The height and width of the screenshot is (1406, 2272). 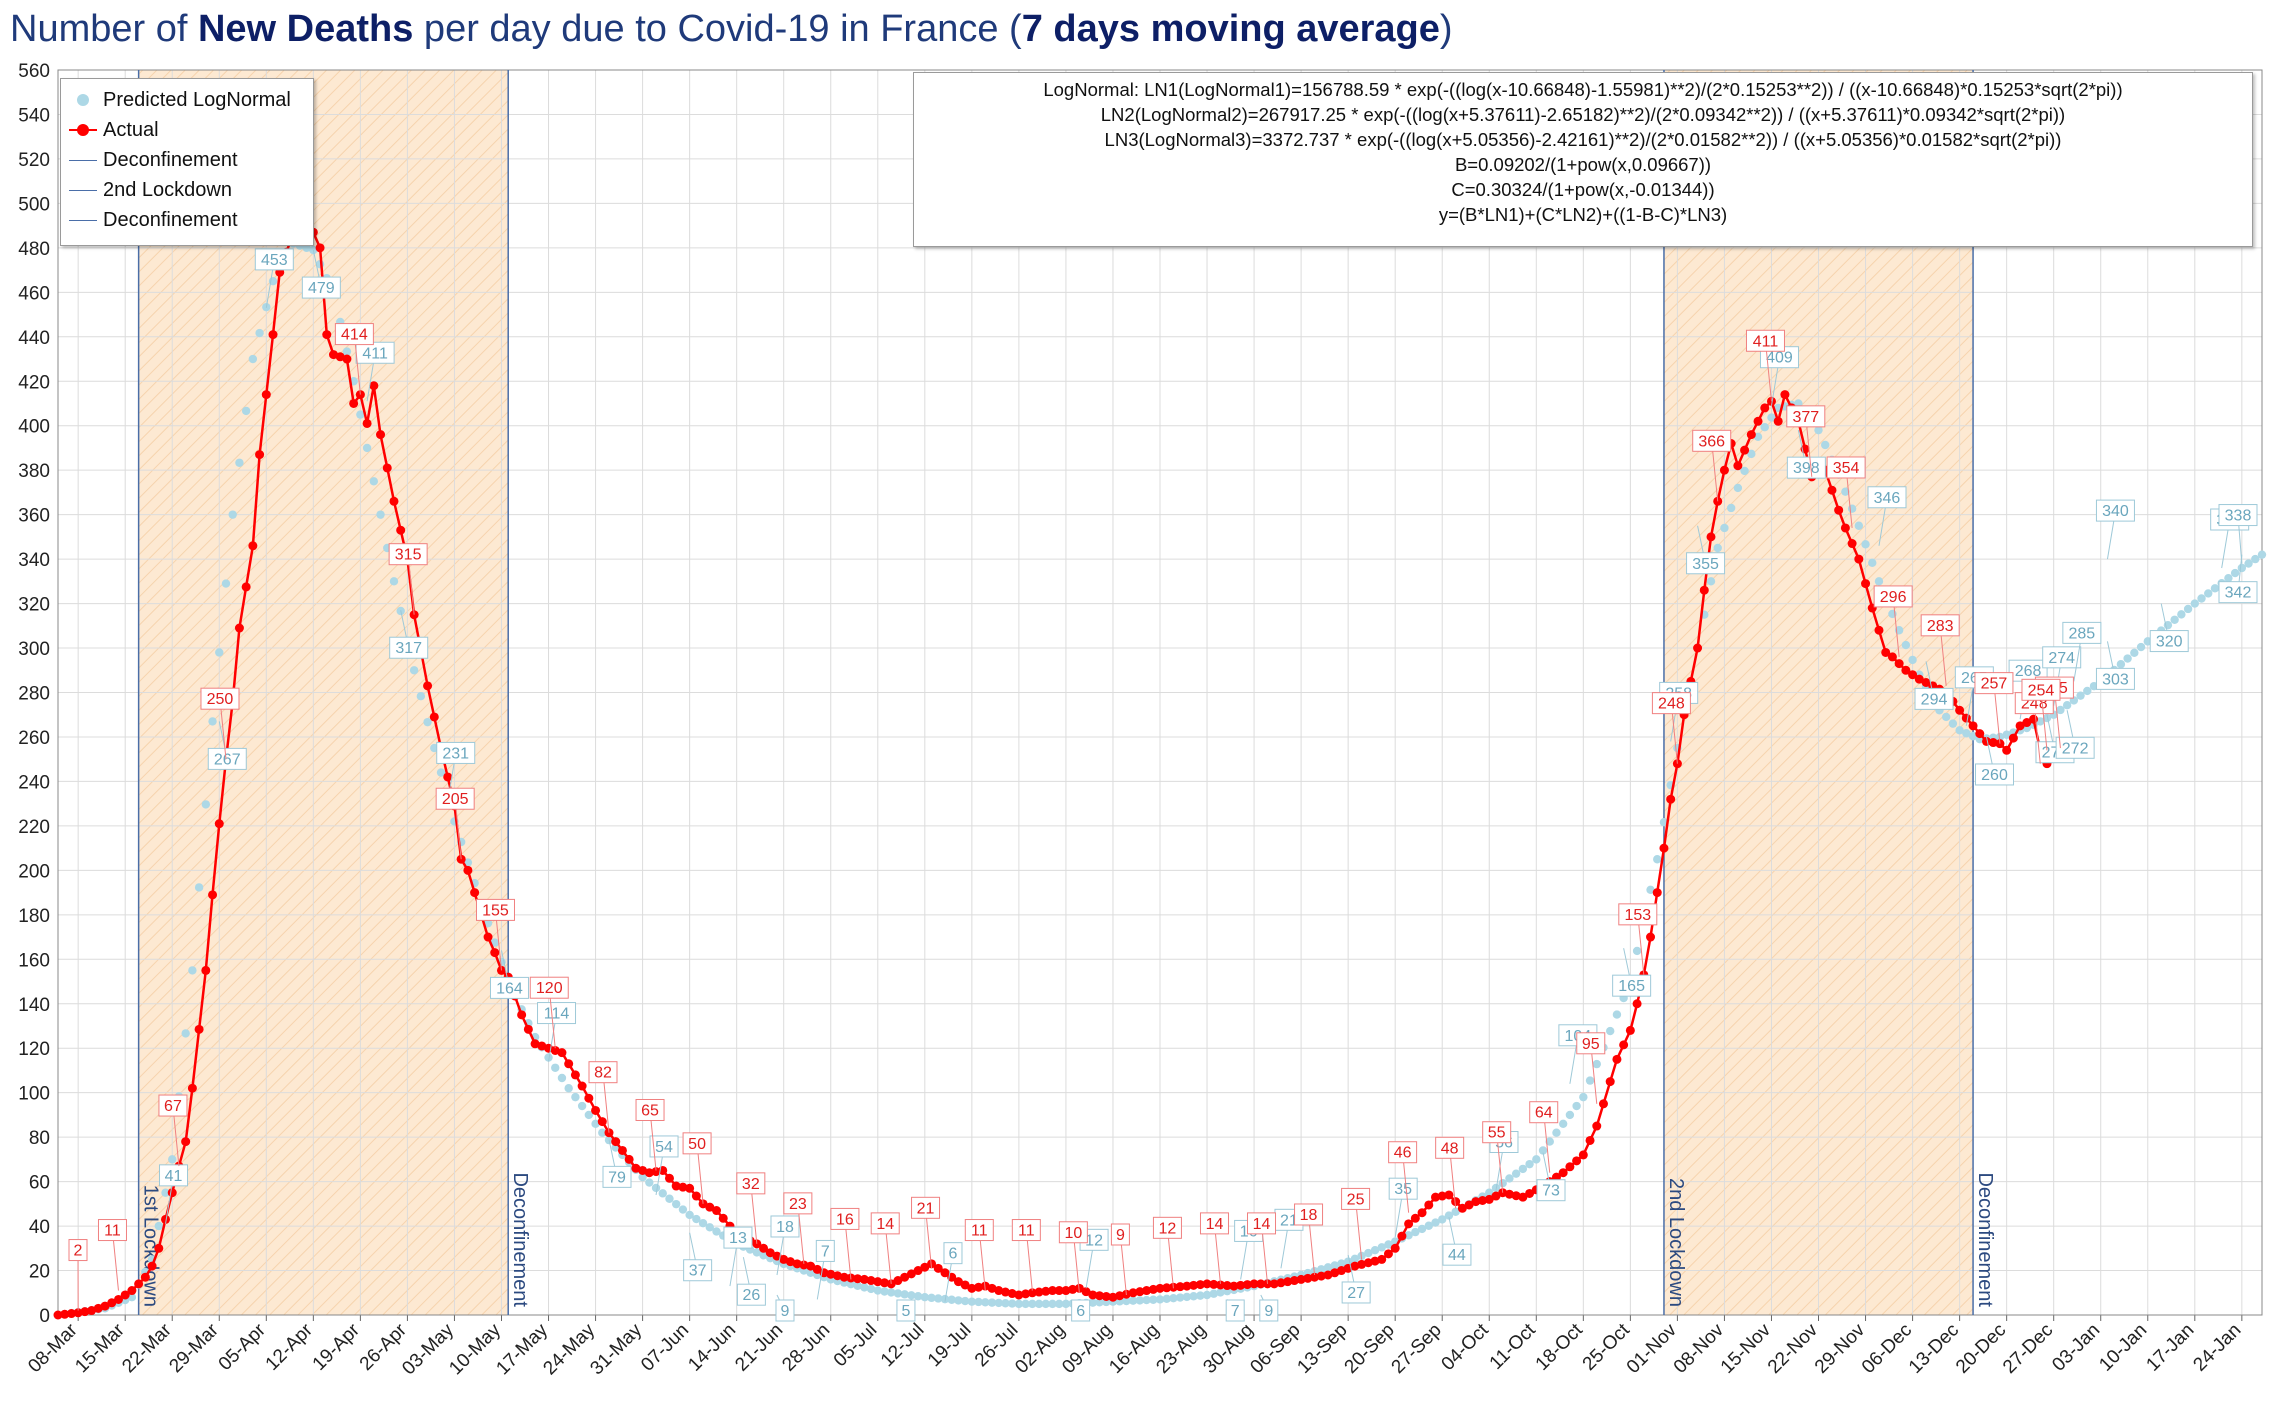 What do you see at coordinates (1215, 1224) in the screenshot?
I see `data-label: 14` at bounding box center [1215, 1224].